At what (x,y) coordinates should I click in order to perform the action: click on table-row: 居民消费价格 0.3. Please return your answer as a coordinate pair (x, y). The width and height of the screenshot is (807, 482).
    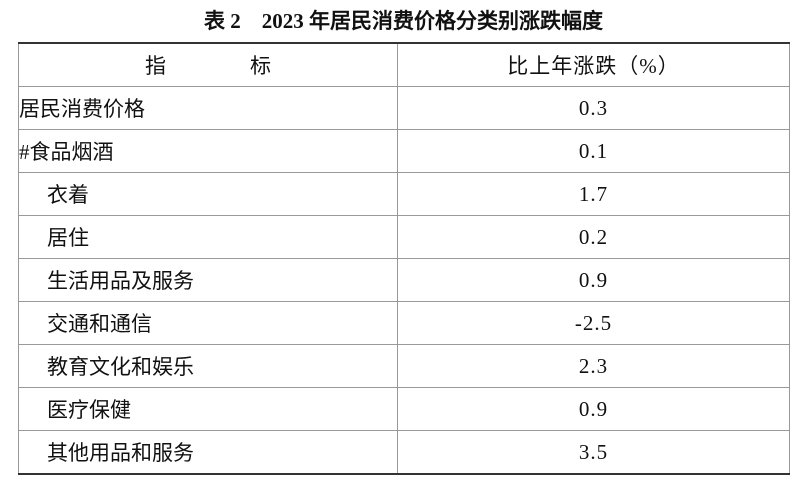
    Looking at the image, I should click on (404, 108).